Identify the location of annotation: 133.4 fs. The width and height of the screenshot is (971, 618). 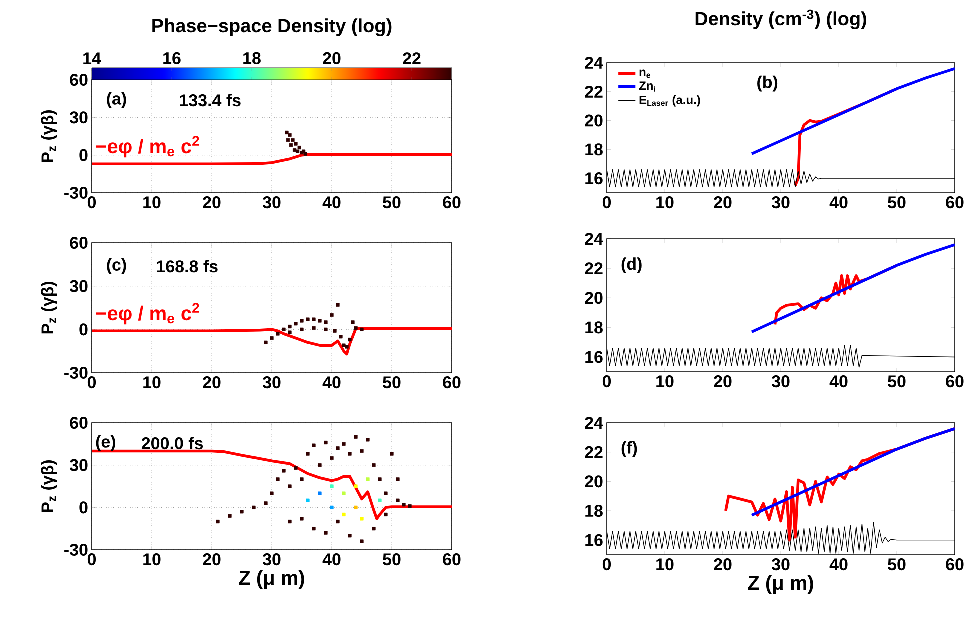
(210, 100).